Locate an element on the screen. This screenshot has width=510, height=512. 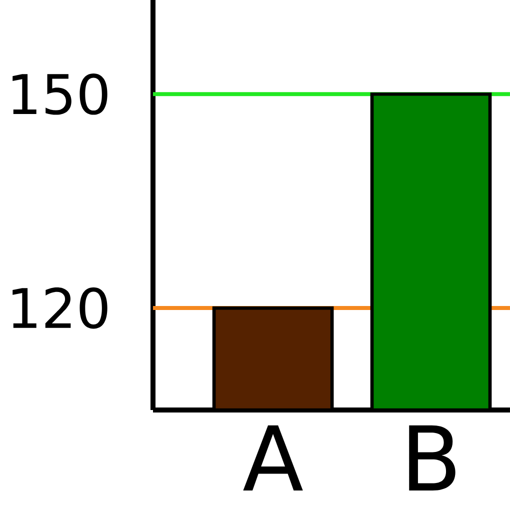
y-tick-label: 150 is located at coordinates (60, 94).